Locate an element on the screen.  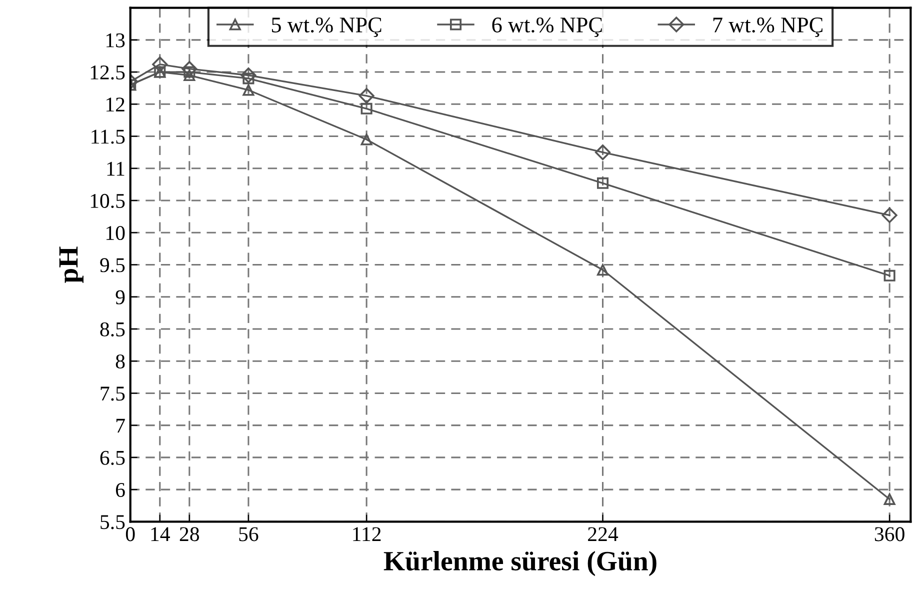
y-tick-label: 11 is located at coordinates (115, 169).